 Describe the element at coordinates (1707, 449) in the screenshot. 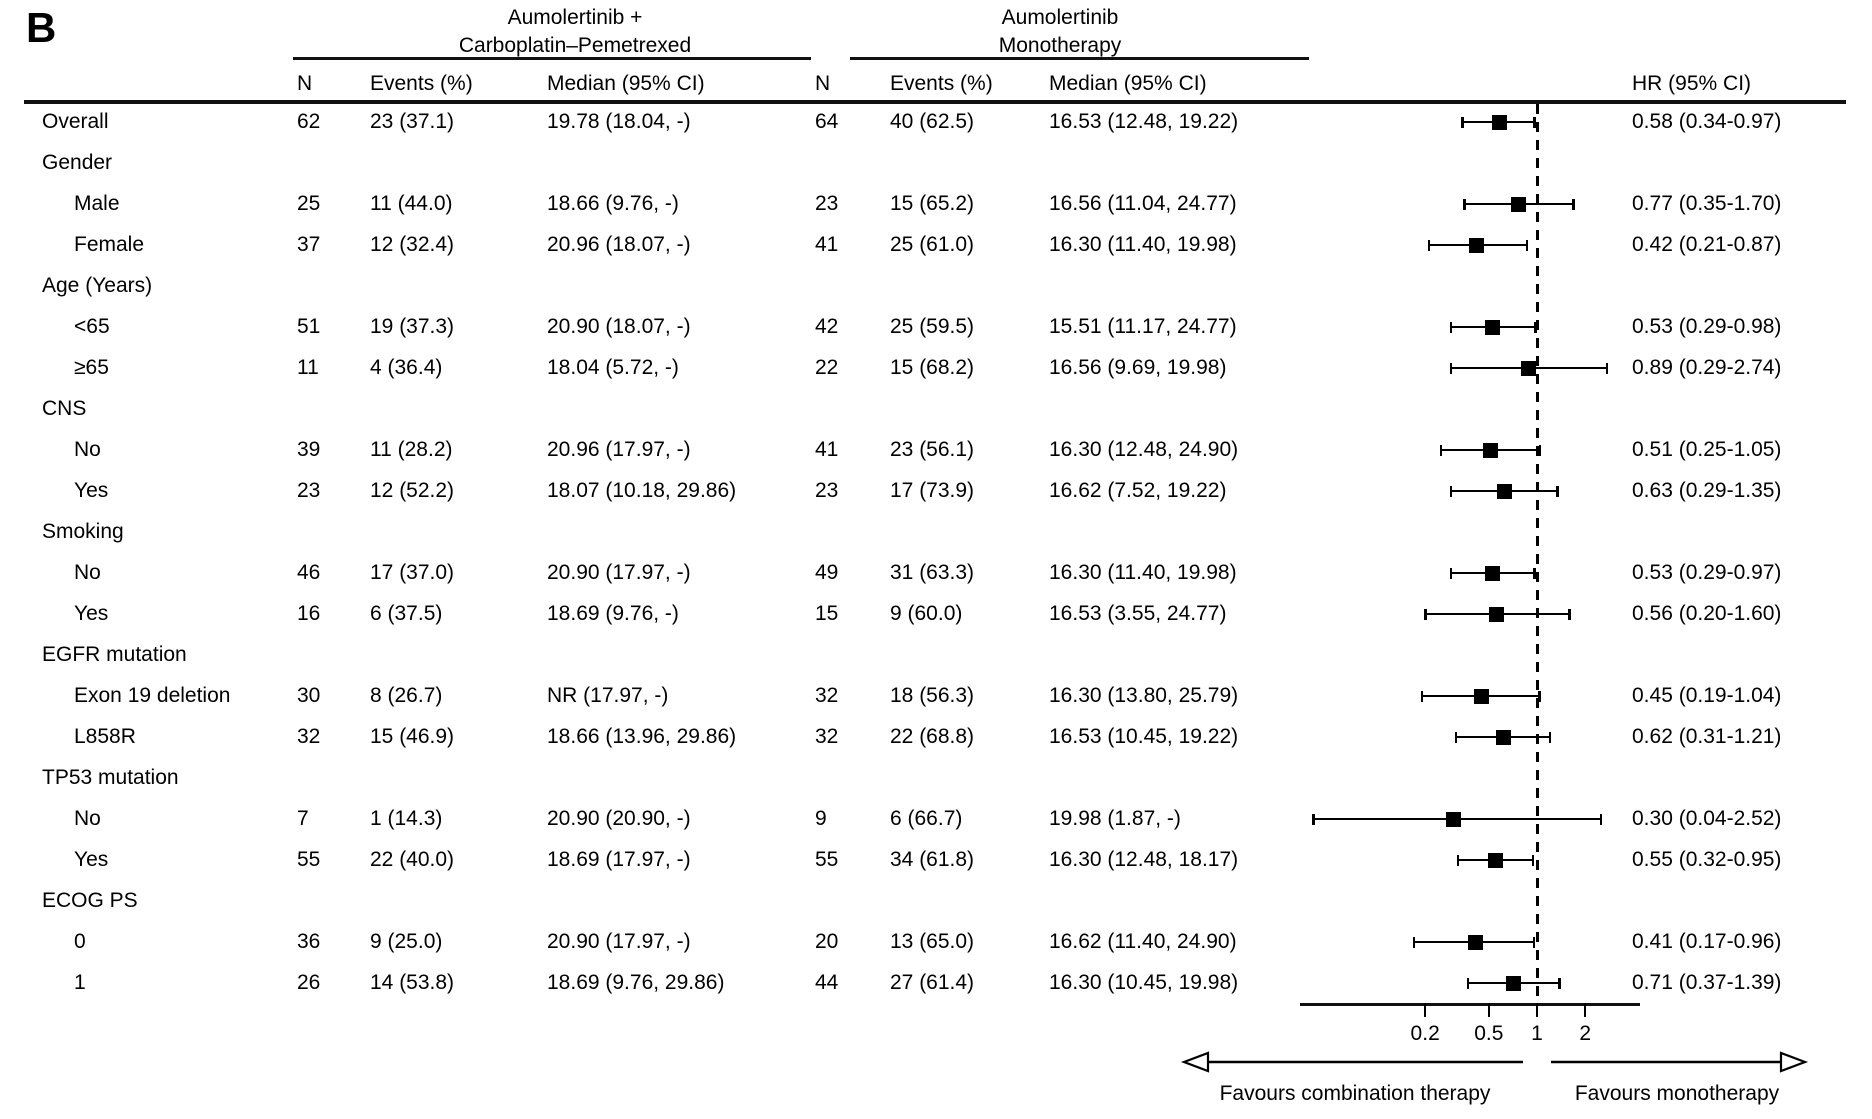

I see `hr-ci-value: 0.51 (0.25-1.05)` at that location.